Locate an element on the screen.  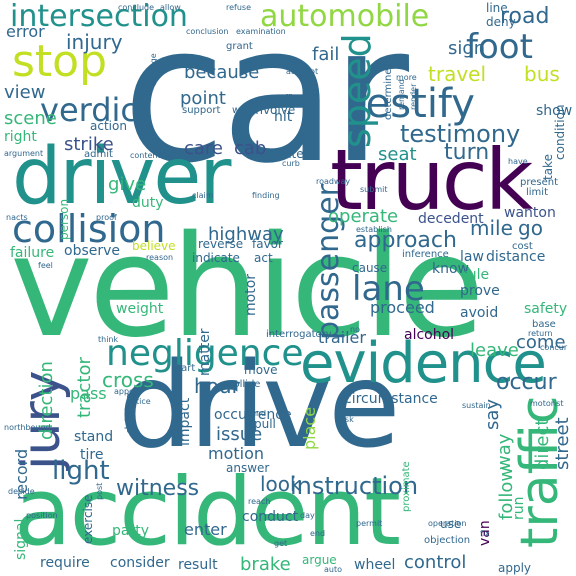
word-notice: notice is located at coordinates (138, 401).